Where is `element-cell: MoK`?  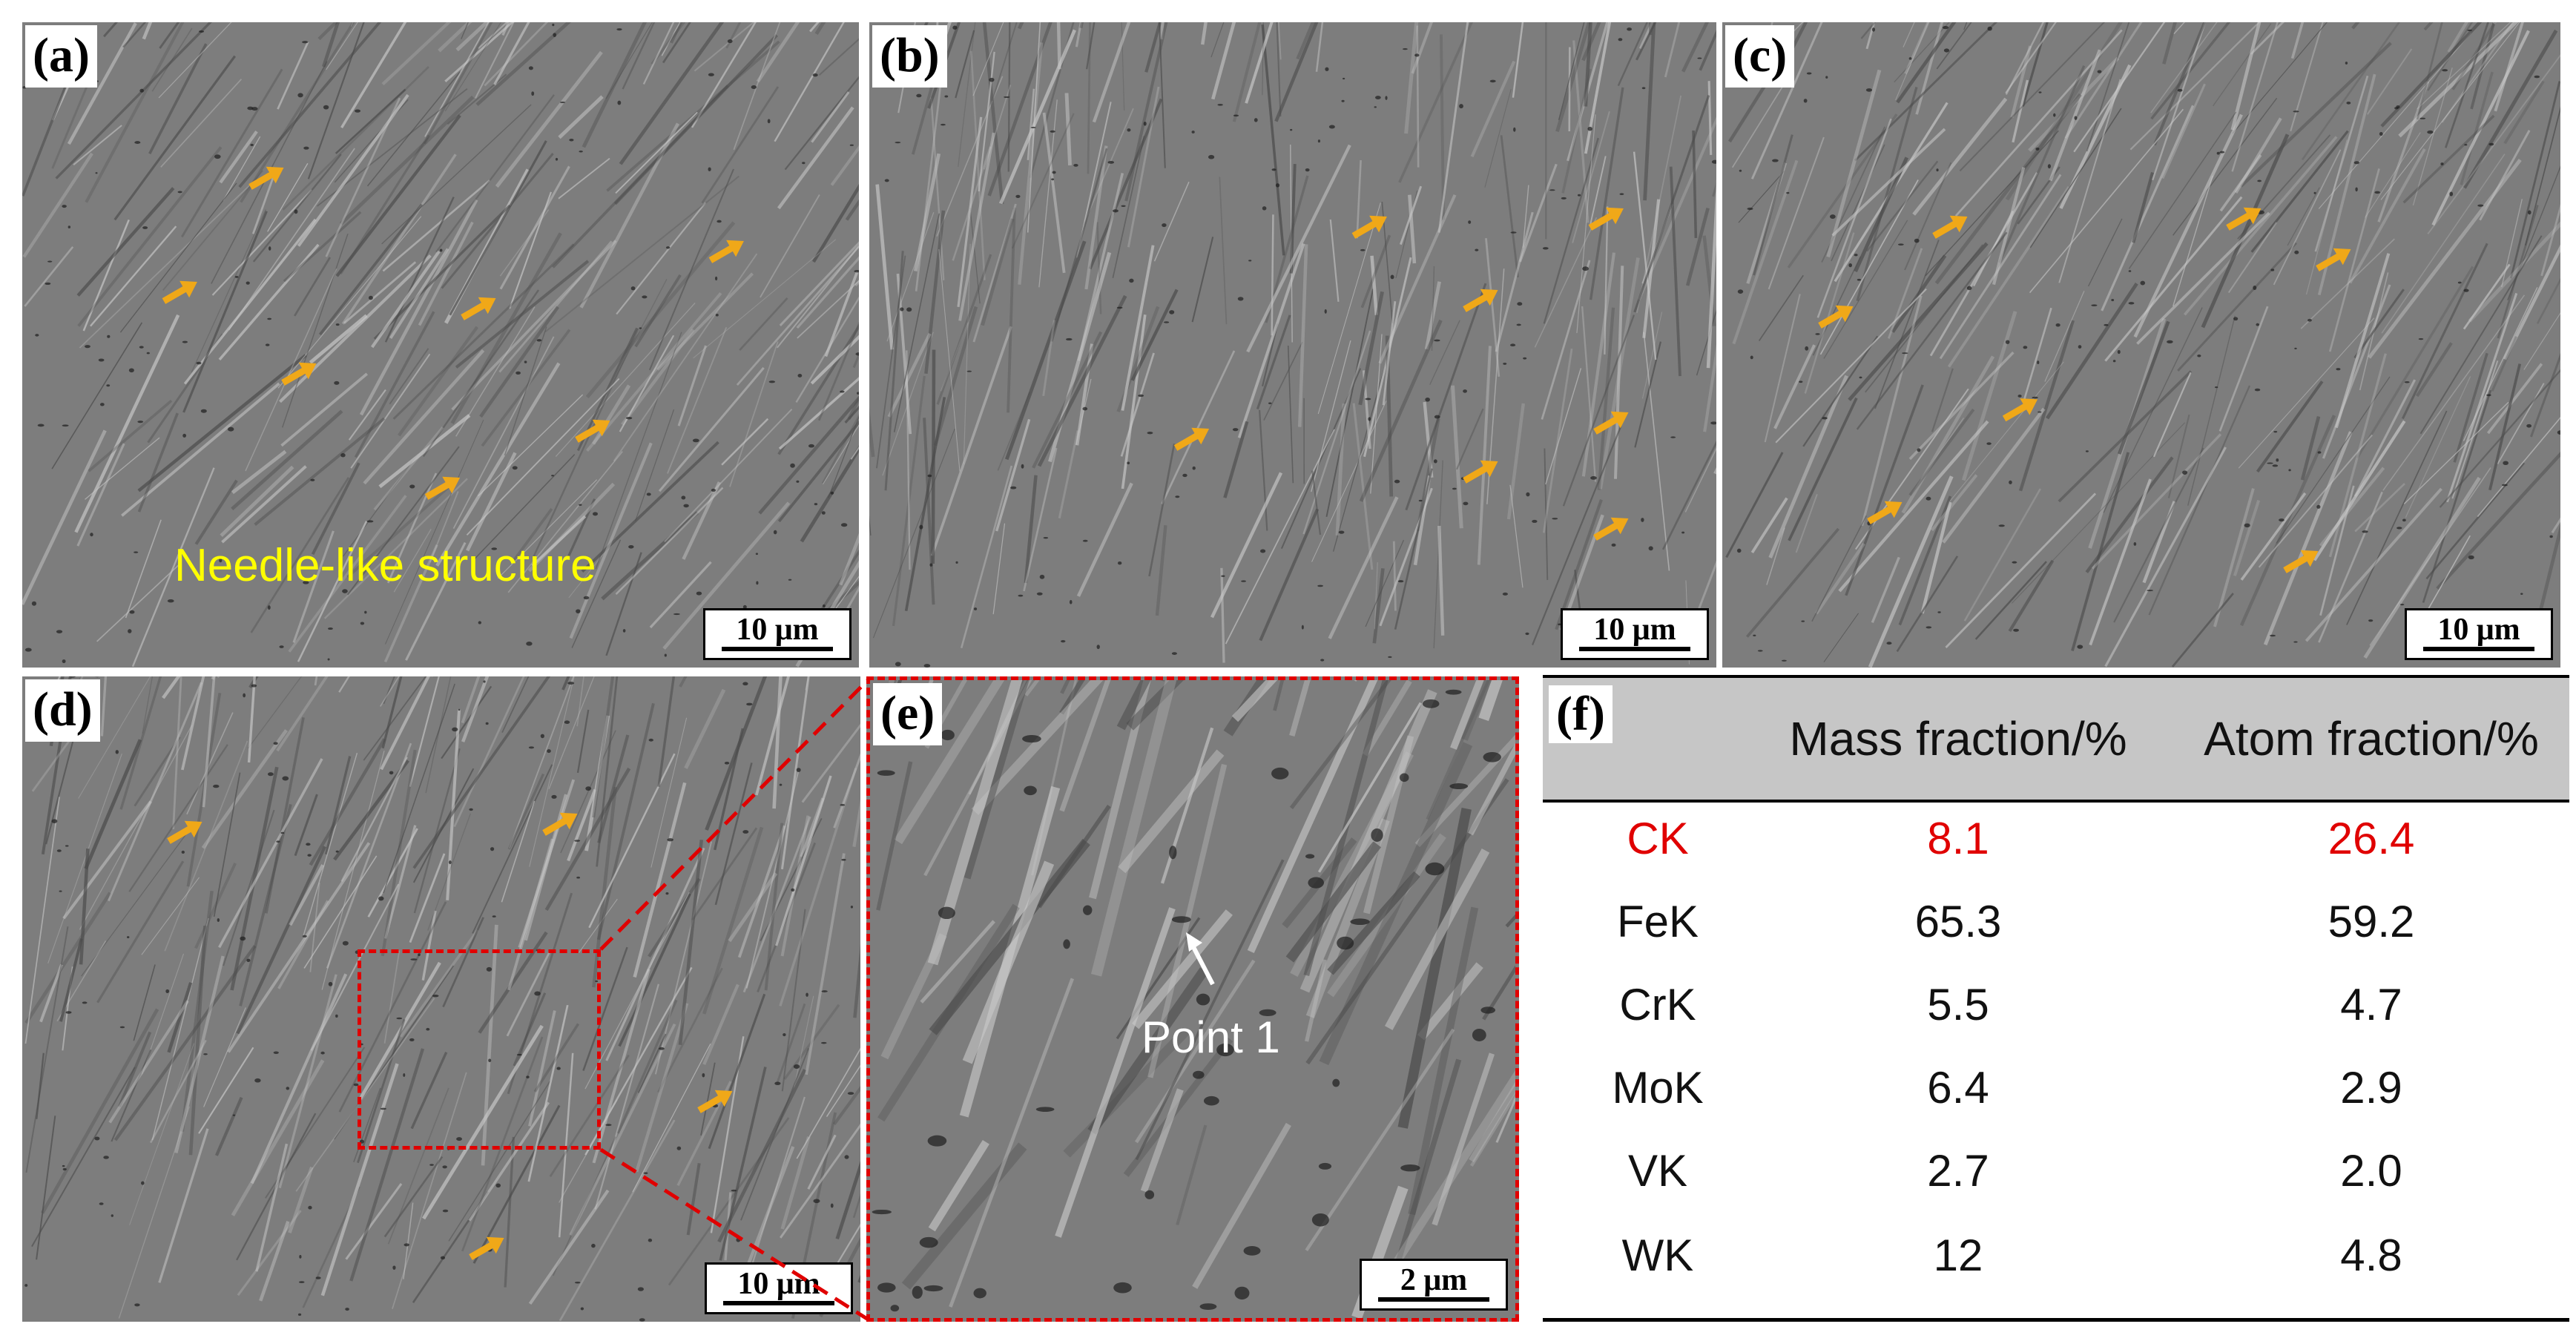
element-cell: MoK is located at coordinates (1658, 1088).